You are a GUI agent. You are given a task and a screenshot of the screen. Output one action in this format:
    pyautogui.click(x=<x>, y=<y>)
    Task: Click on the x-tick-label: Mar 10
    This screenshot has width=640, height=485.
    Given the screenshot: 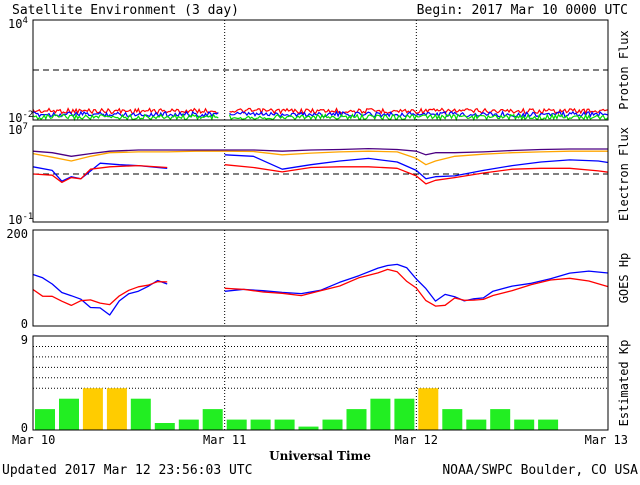 What is the action you would take?
    pyautogui.click(x=33, y=440)
    